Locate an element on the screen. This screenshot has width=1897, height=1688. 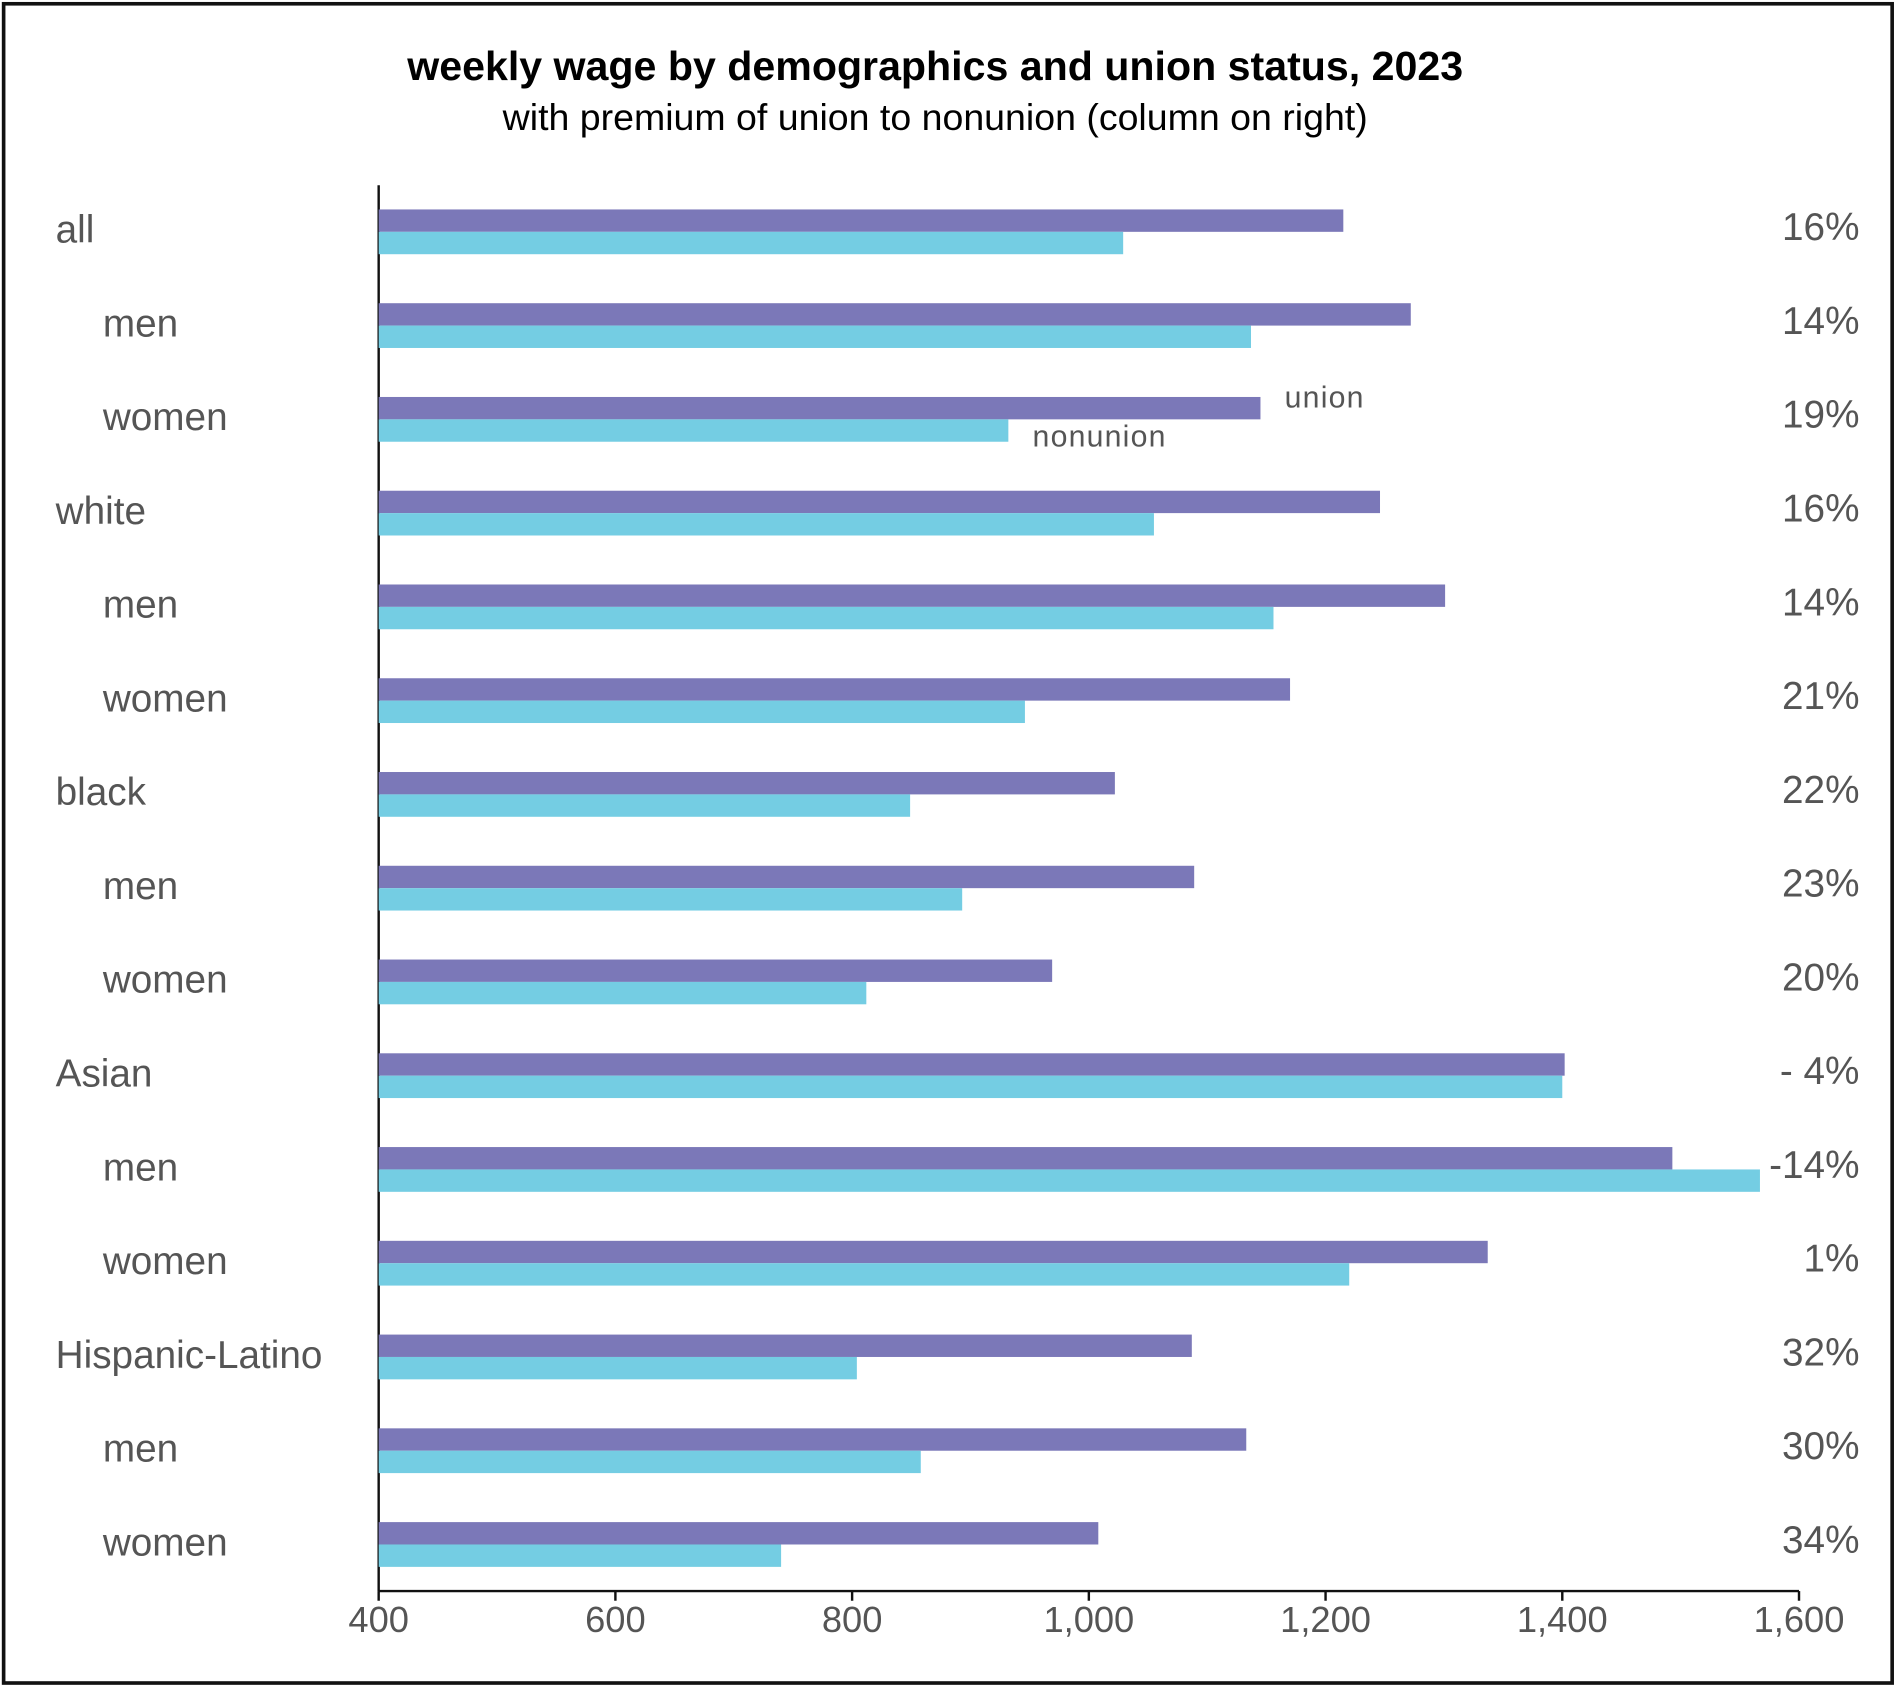
premium-label: 22% is located at coordinates (1820, 790).